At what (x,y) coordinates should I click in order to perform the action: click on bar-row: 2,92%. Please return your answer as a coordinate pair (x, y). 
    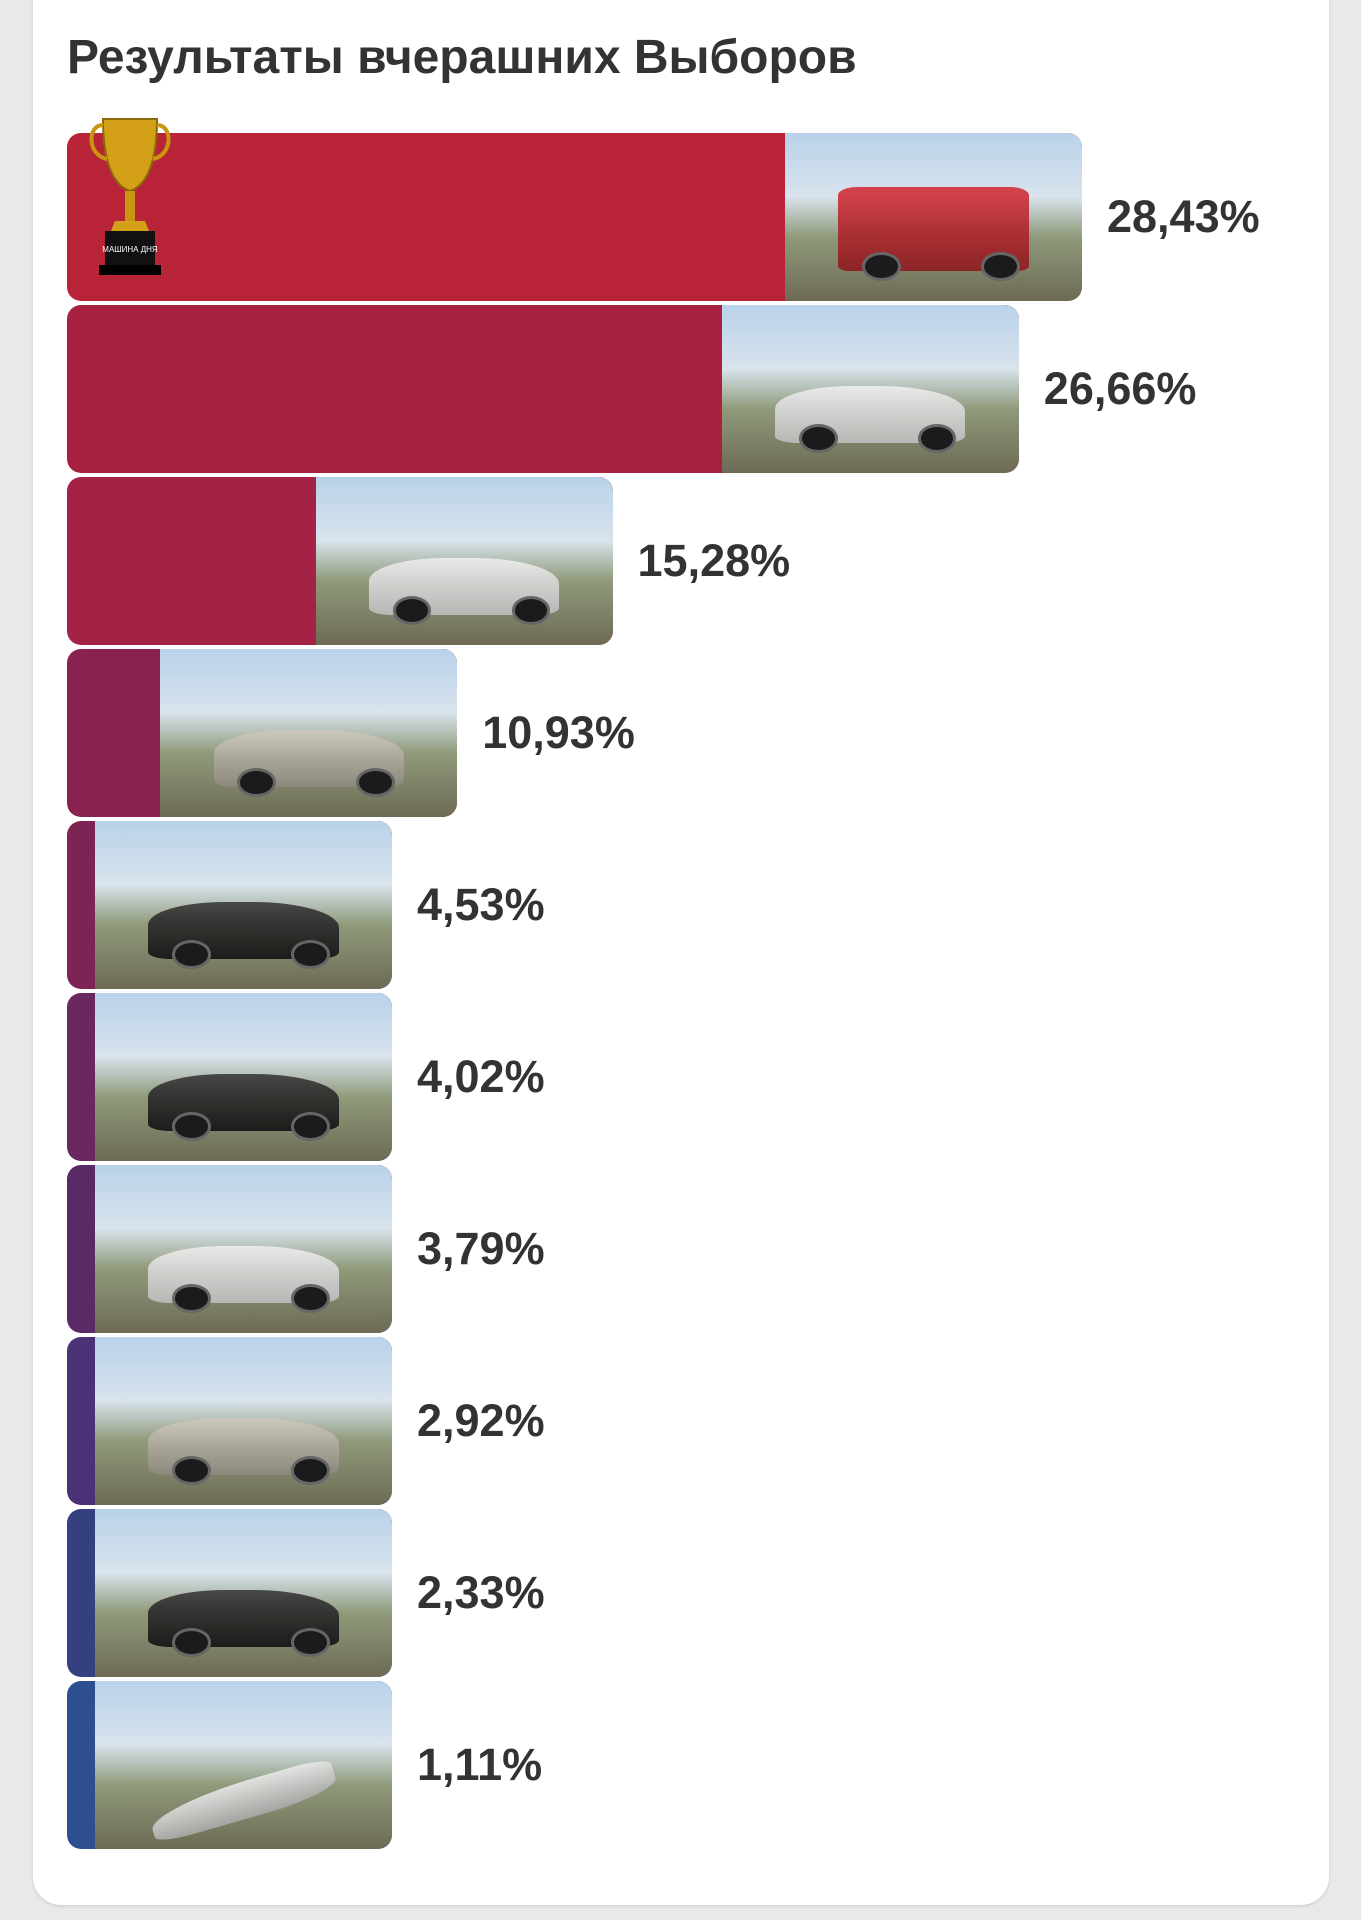
    Looking at the image, I should click on (306, 1421).